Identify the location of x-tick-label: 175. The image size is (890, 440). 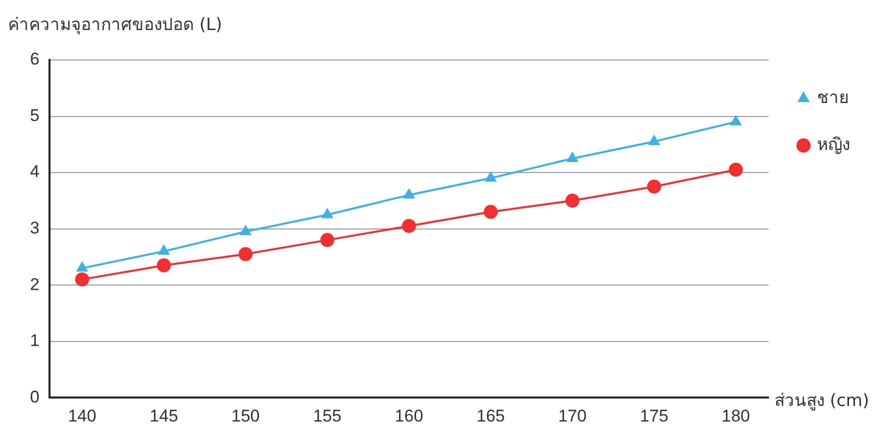
(654, 416).